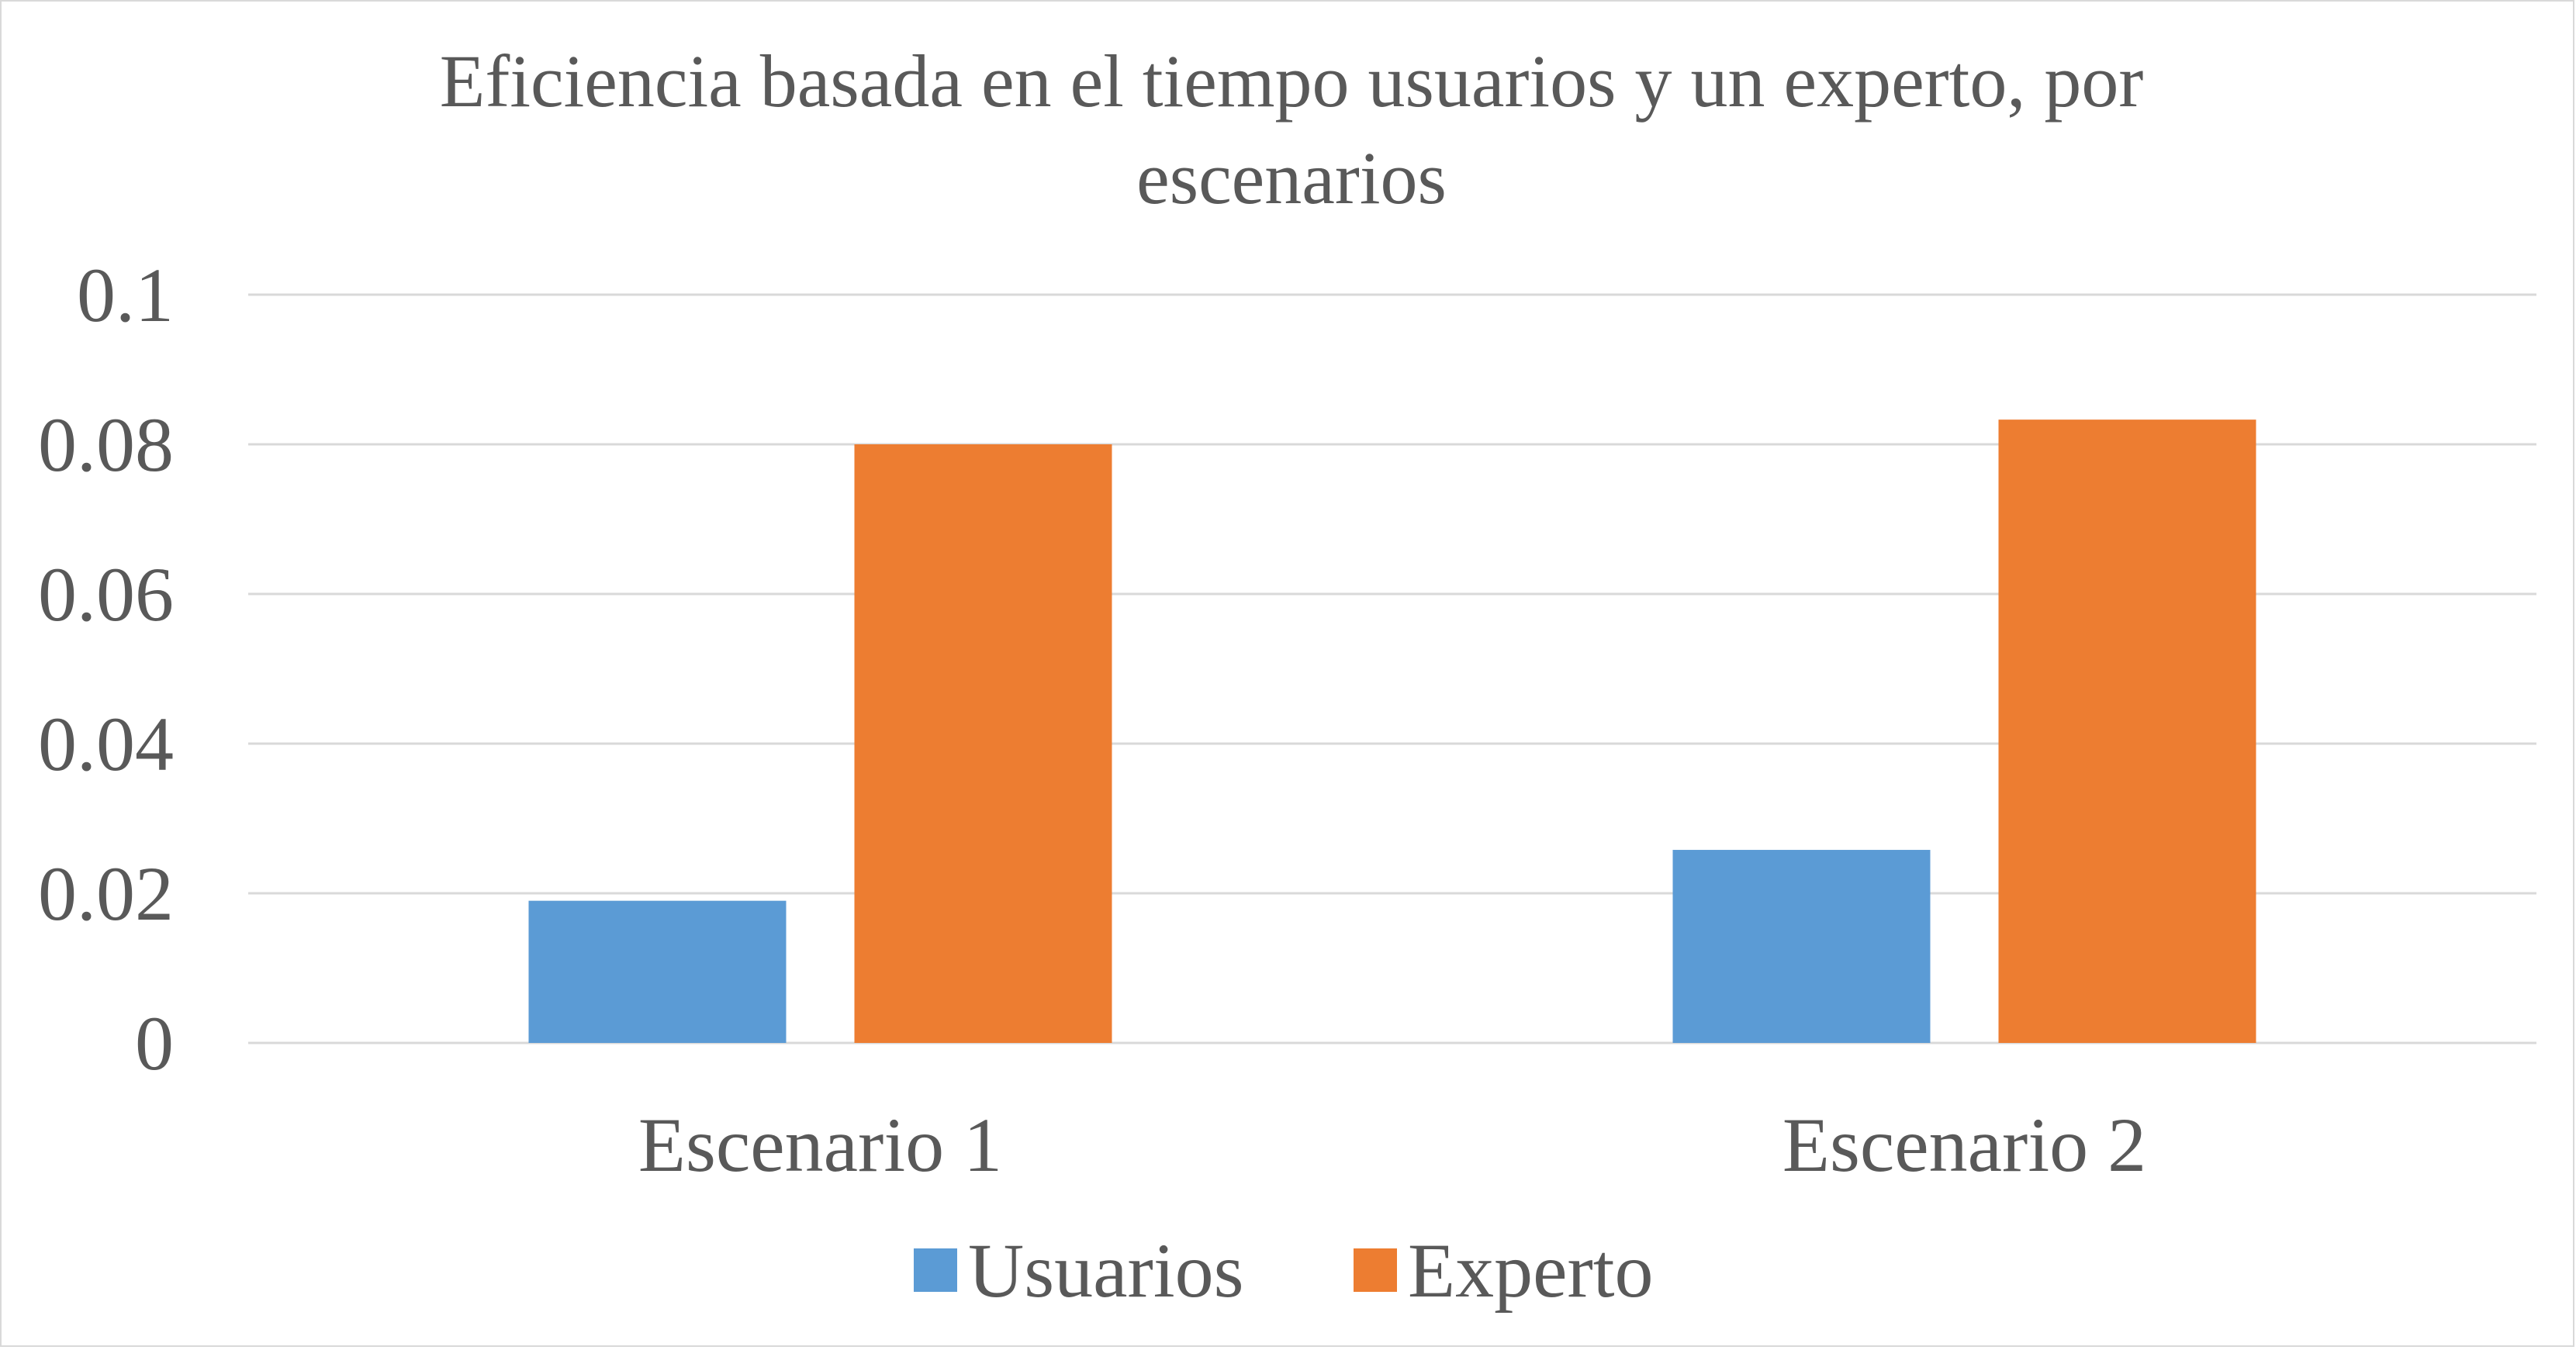 This screenshot has height=1350, width=2576. What do you see at coordinates (820, 1145) in the screenshot?
I see `x-category-label: Escenario 1` at bounding box center [820, 1145].